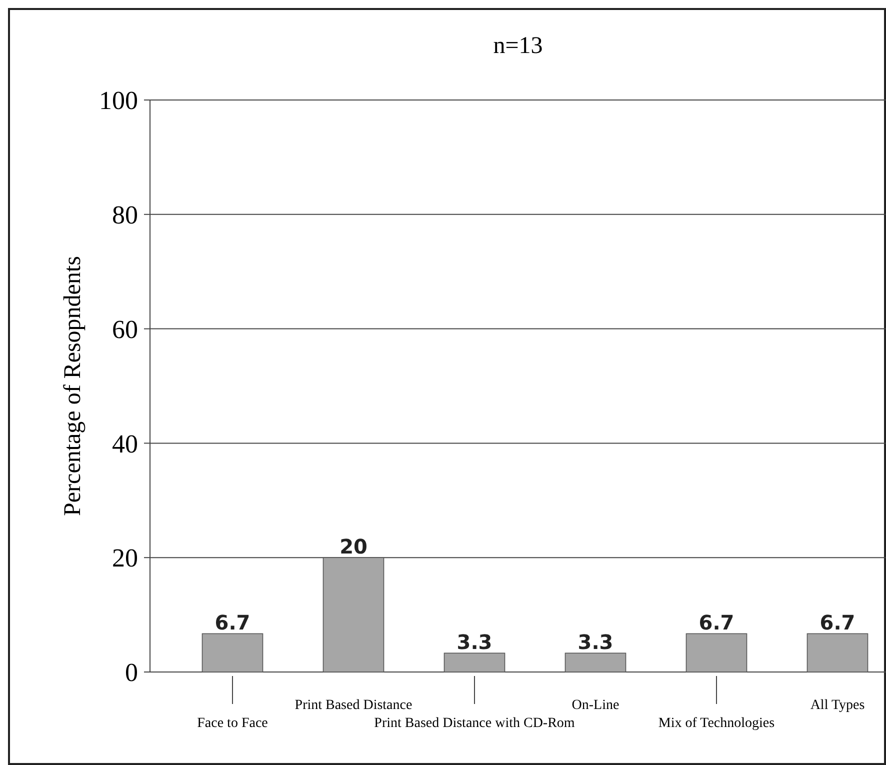 The image size is (886, 765). What do you see at coordinates (354, 546) in the screenshot?
I see `data-label: 20` at bounding box center [354, 546].